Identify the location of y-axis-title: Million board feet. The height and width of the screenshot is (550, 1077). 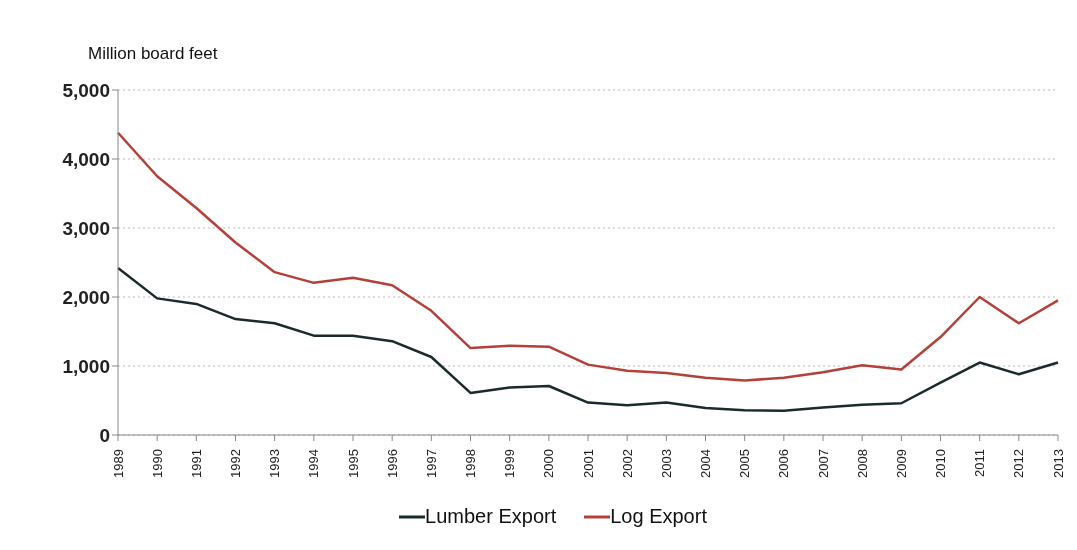
(153, 54).